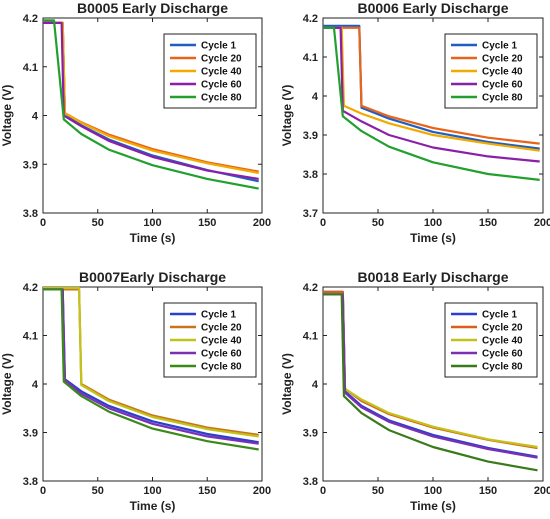 The image size is (550, 519). I want to click on chart-title: B0005 Early Discharge, so click(152, 8).